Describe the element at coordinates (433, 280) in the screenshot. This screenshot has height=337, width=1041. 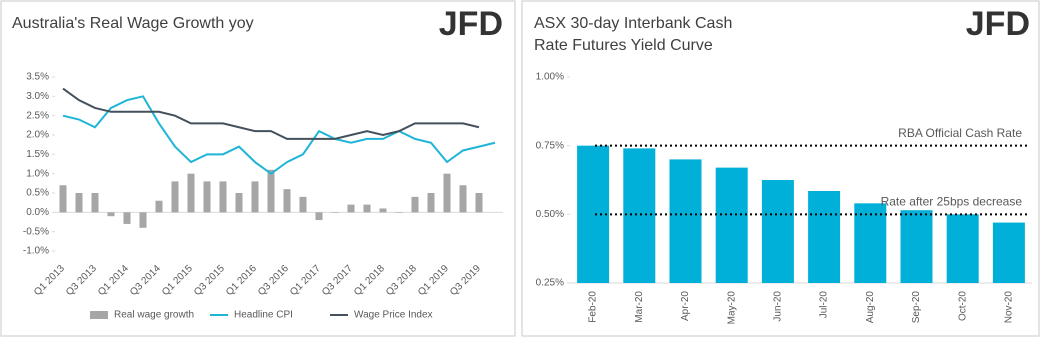
I see `x-tick-label: Q1 2019` at that location.